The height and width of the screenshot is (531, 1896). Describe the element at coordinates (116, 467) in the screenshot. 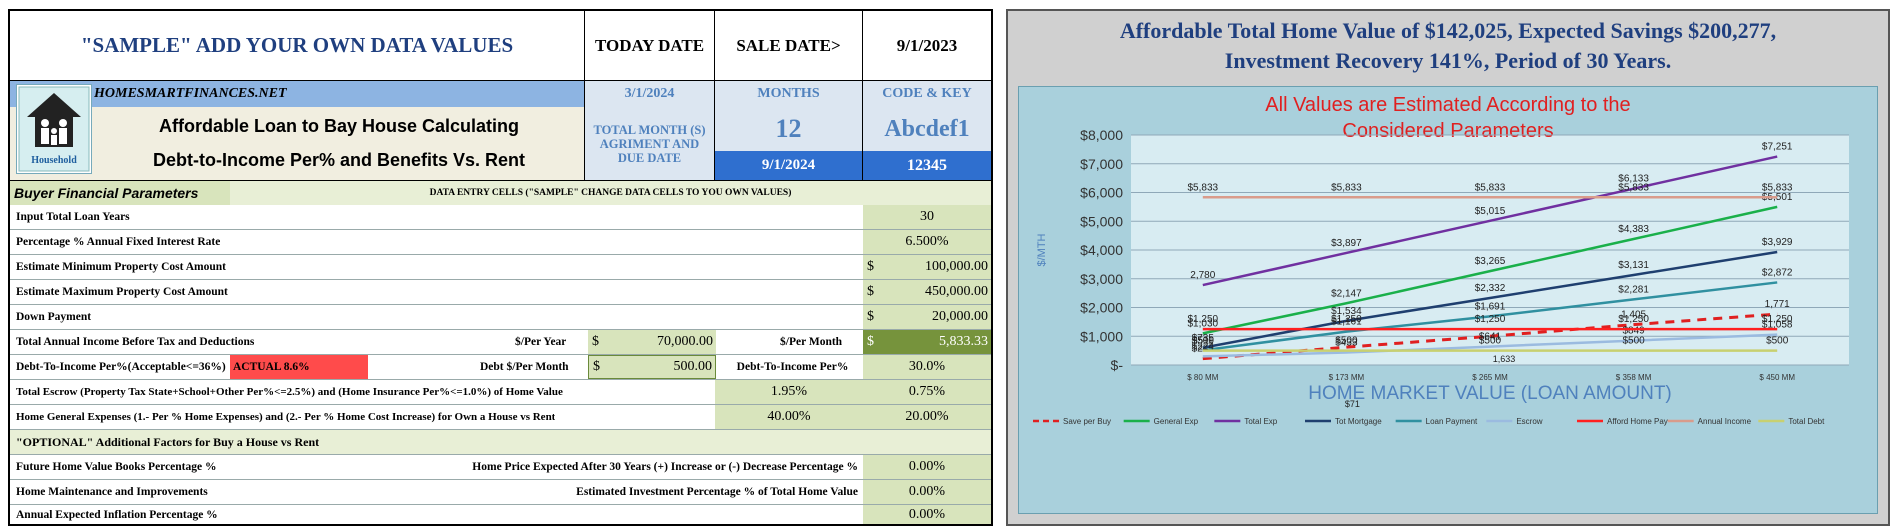

I see `future-value-label: Future Home Value Books Percentage %` at that location.